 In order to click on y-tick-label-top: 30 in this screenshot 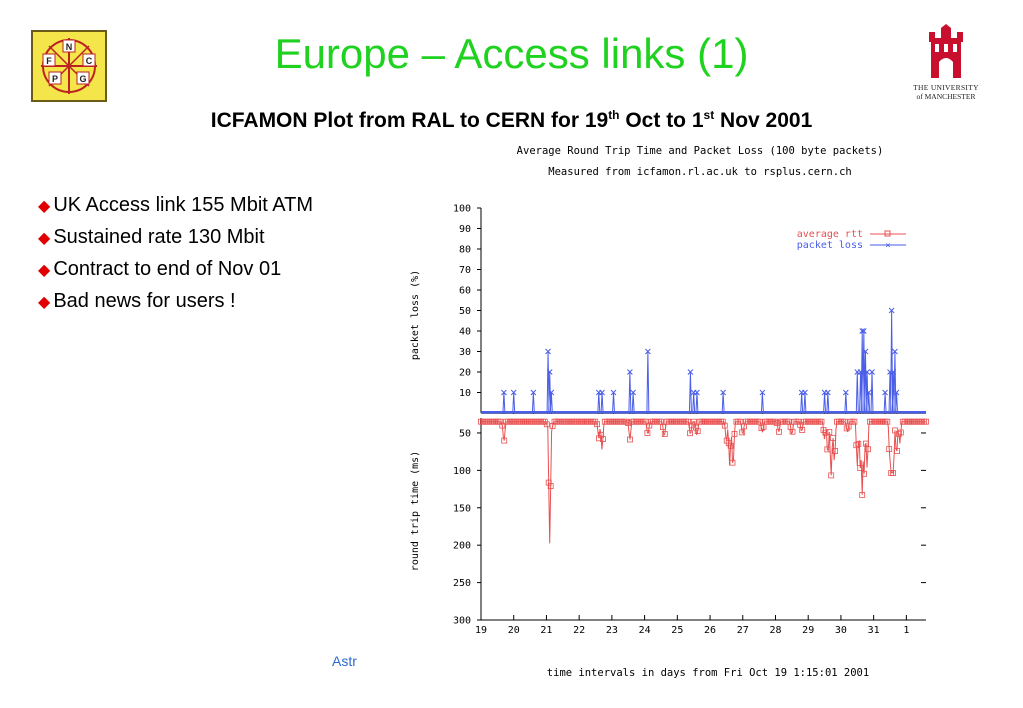, I will do `click(465, 352)`.